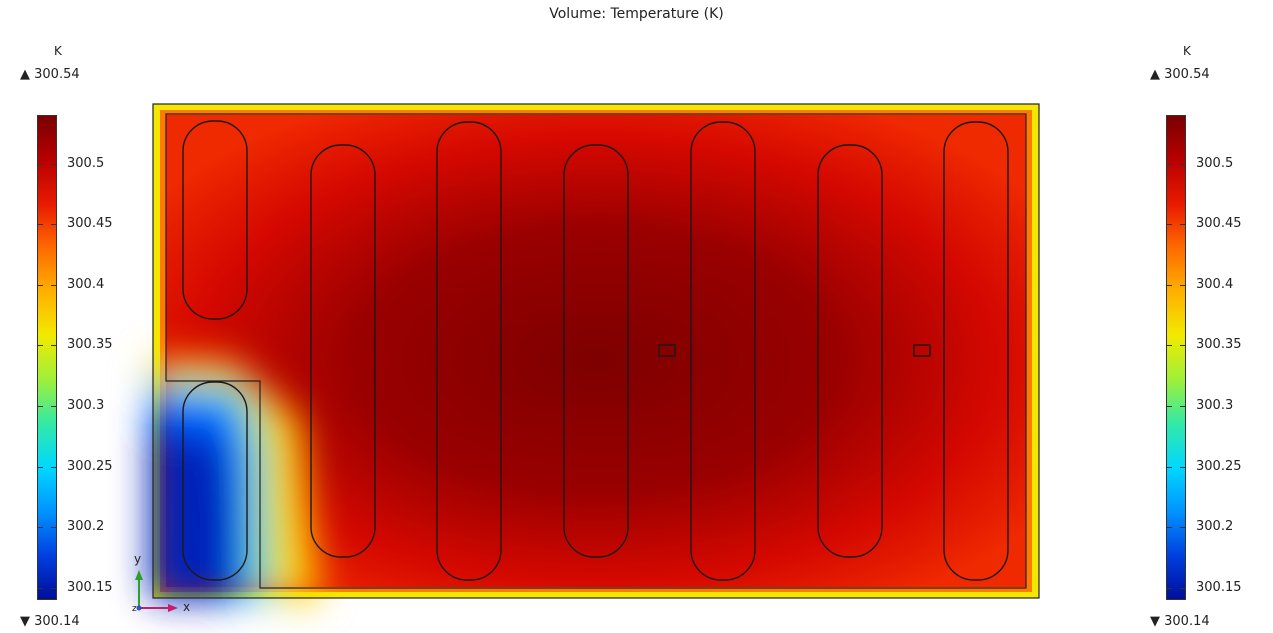 The width and height of the screenshot is (1273, 633). Describe the element at coordinates (1219, 587) in the screenshot. I see `right-colorbar-tick-label: 300.15` at that location.